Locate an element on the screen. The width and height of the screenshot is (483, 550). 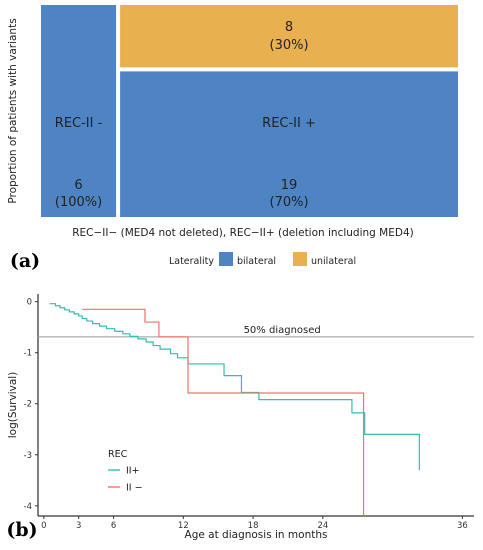
legend-laterality: Laterality bilateral unilateral is located at coordinates (262, 259).